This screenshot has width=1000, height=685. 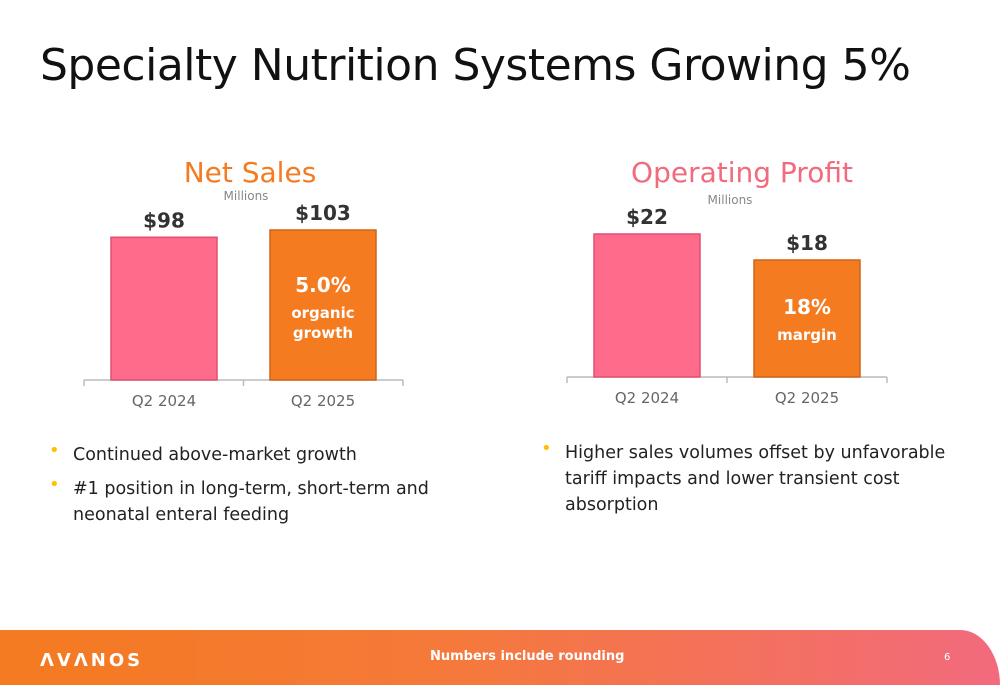 What do you see at coordinates (807, 335) in the screenshot?
I see `bar-annotation: margin` at bounding box center [807, 335].